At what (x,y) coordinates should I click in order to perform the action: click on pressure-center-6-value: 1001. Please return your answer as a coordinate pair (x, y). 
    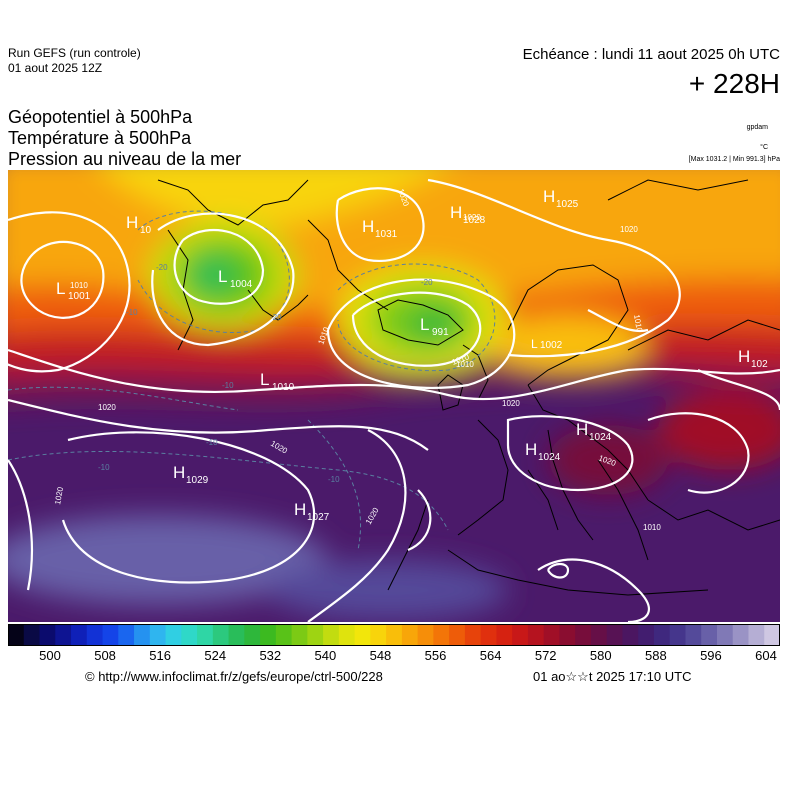
    Looking at the image, I should click on (79, 296).